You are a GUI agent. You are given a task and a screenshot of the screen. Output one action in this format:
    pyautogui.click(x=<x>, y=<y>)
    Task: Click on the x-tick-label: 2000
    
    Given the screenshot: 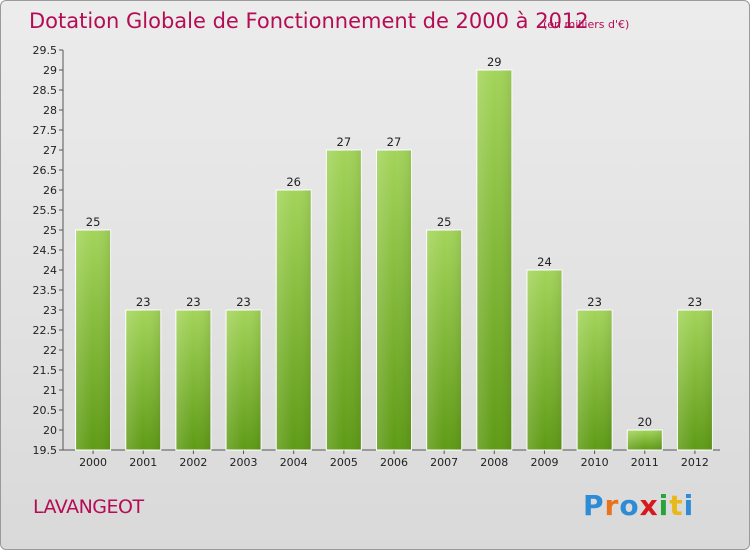 What is the action you would take?
    pyautogui.click(x=93, y=462)
    